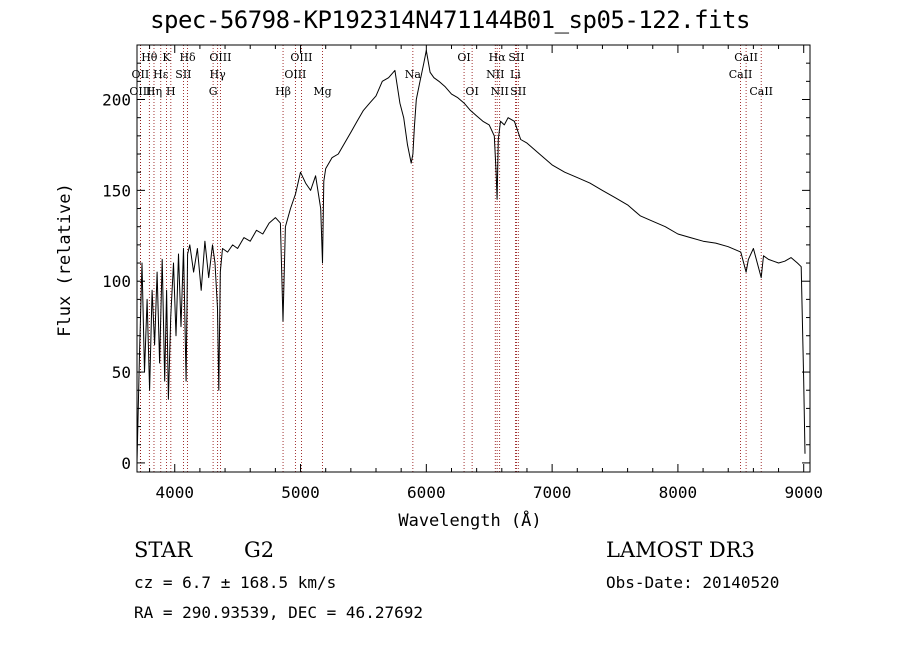 The width and height of the screenshot is (900, 649). Describe the element at coordinates (116, 281) in the screenshot. I see `y-tick-label-2: 100` at that location.